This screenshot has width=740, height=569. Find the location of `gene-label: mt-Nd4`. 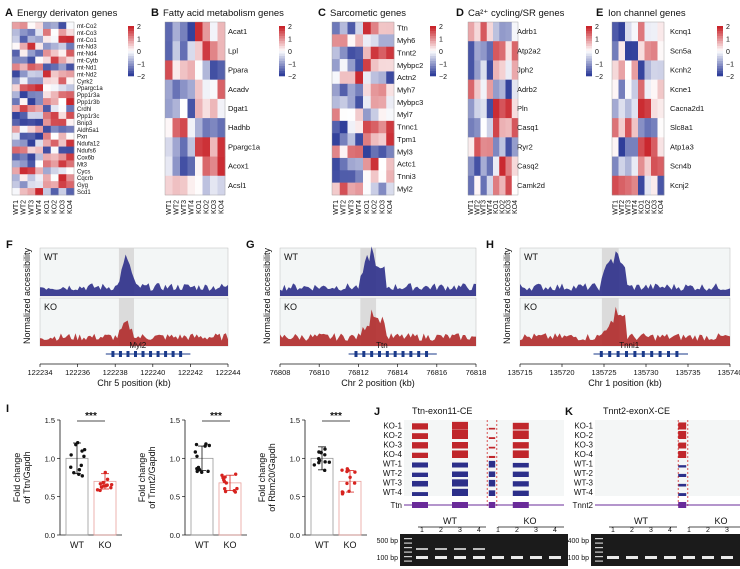

gene-label: mt-Nd4 is located at coordinates (87, 55).